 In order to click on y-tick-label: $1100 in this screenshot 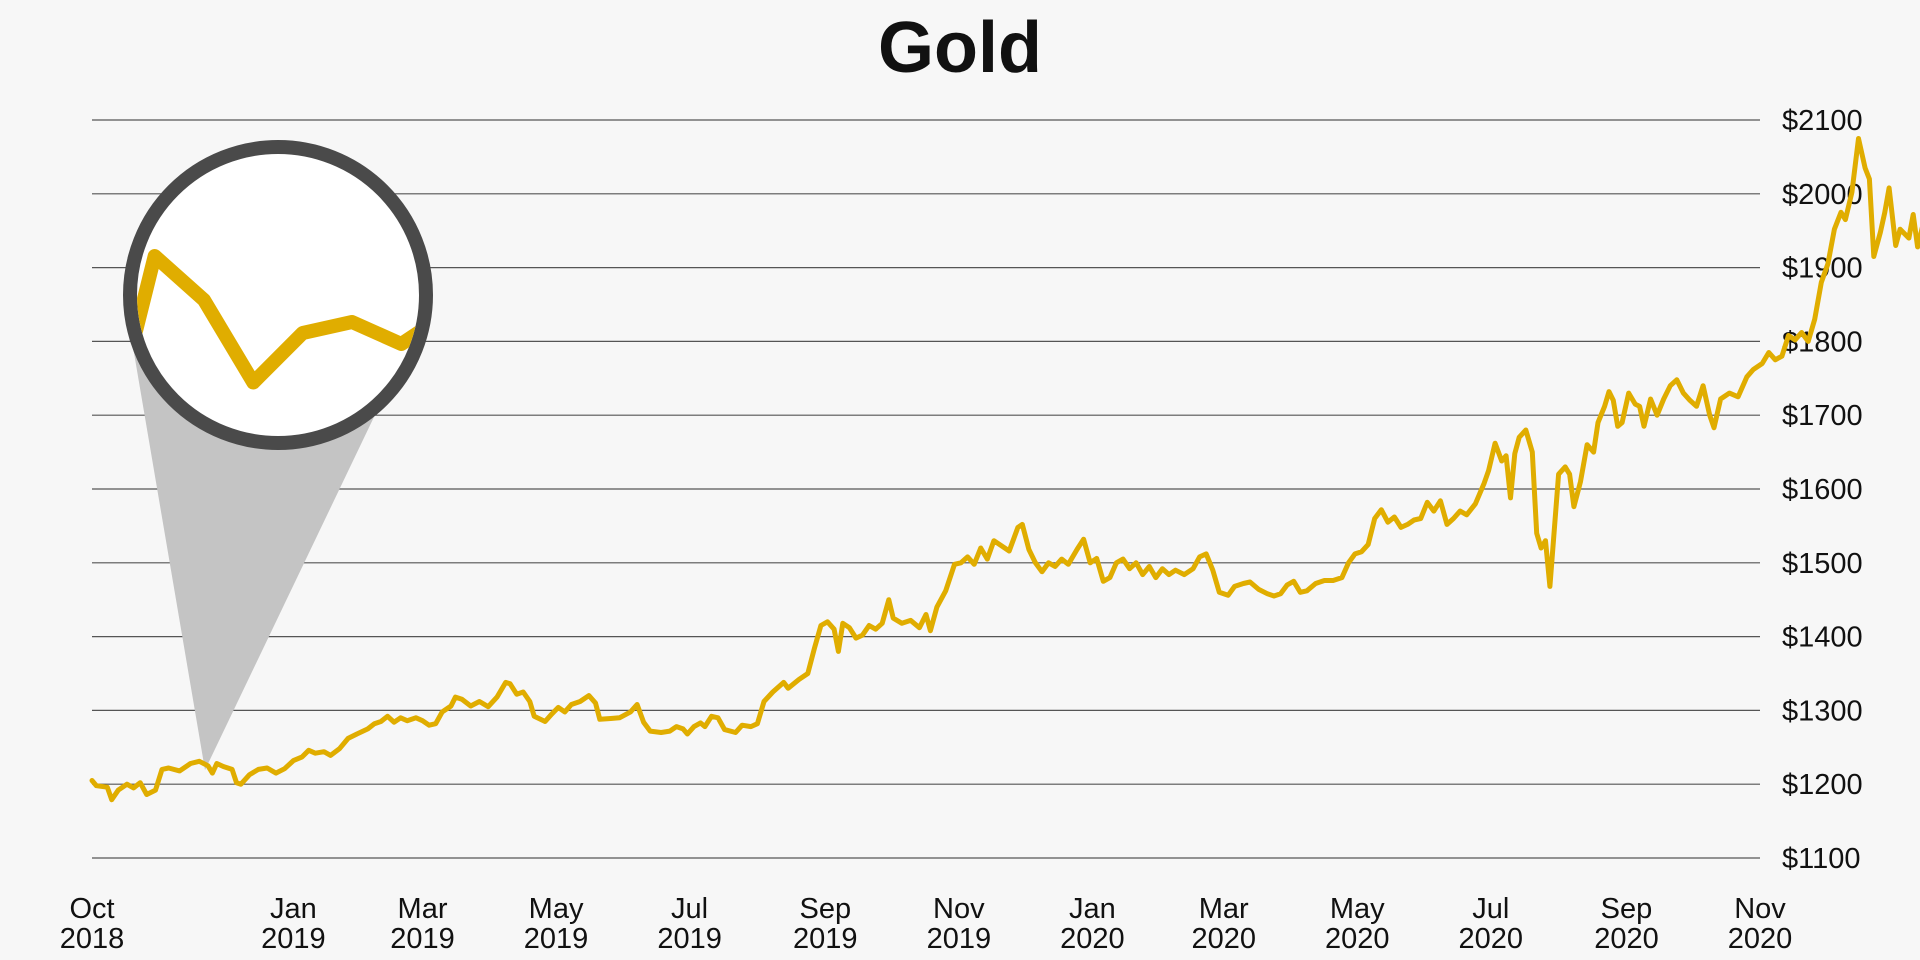, I will do `click(1821, 859)`.